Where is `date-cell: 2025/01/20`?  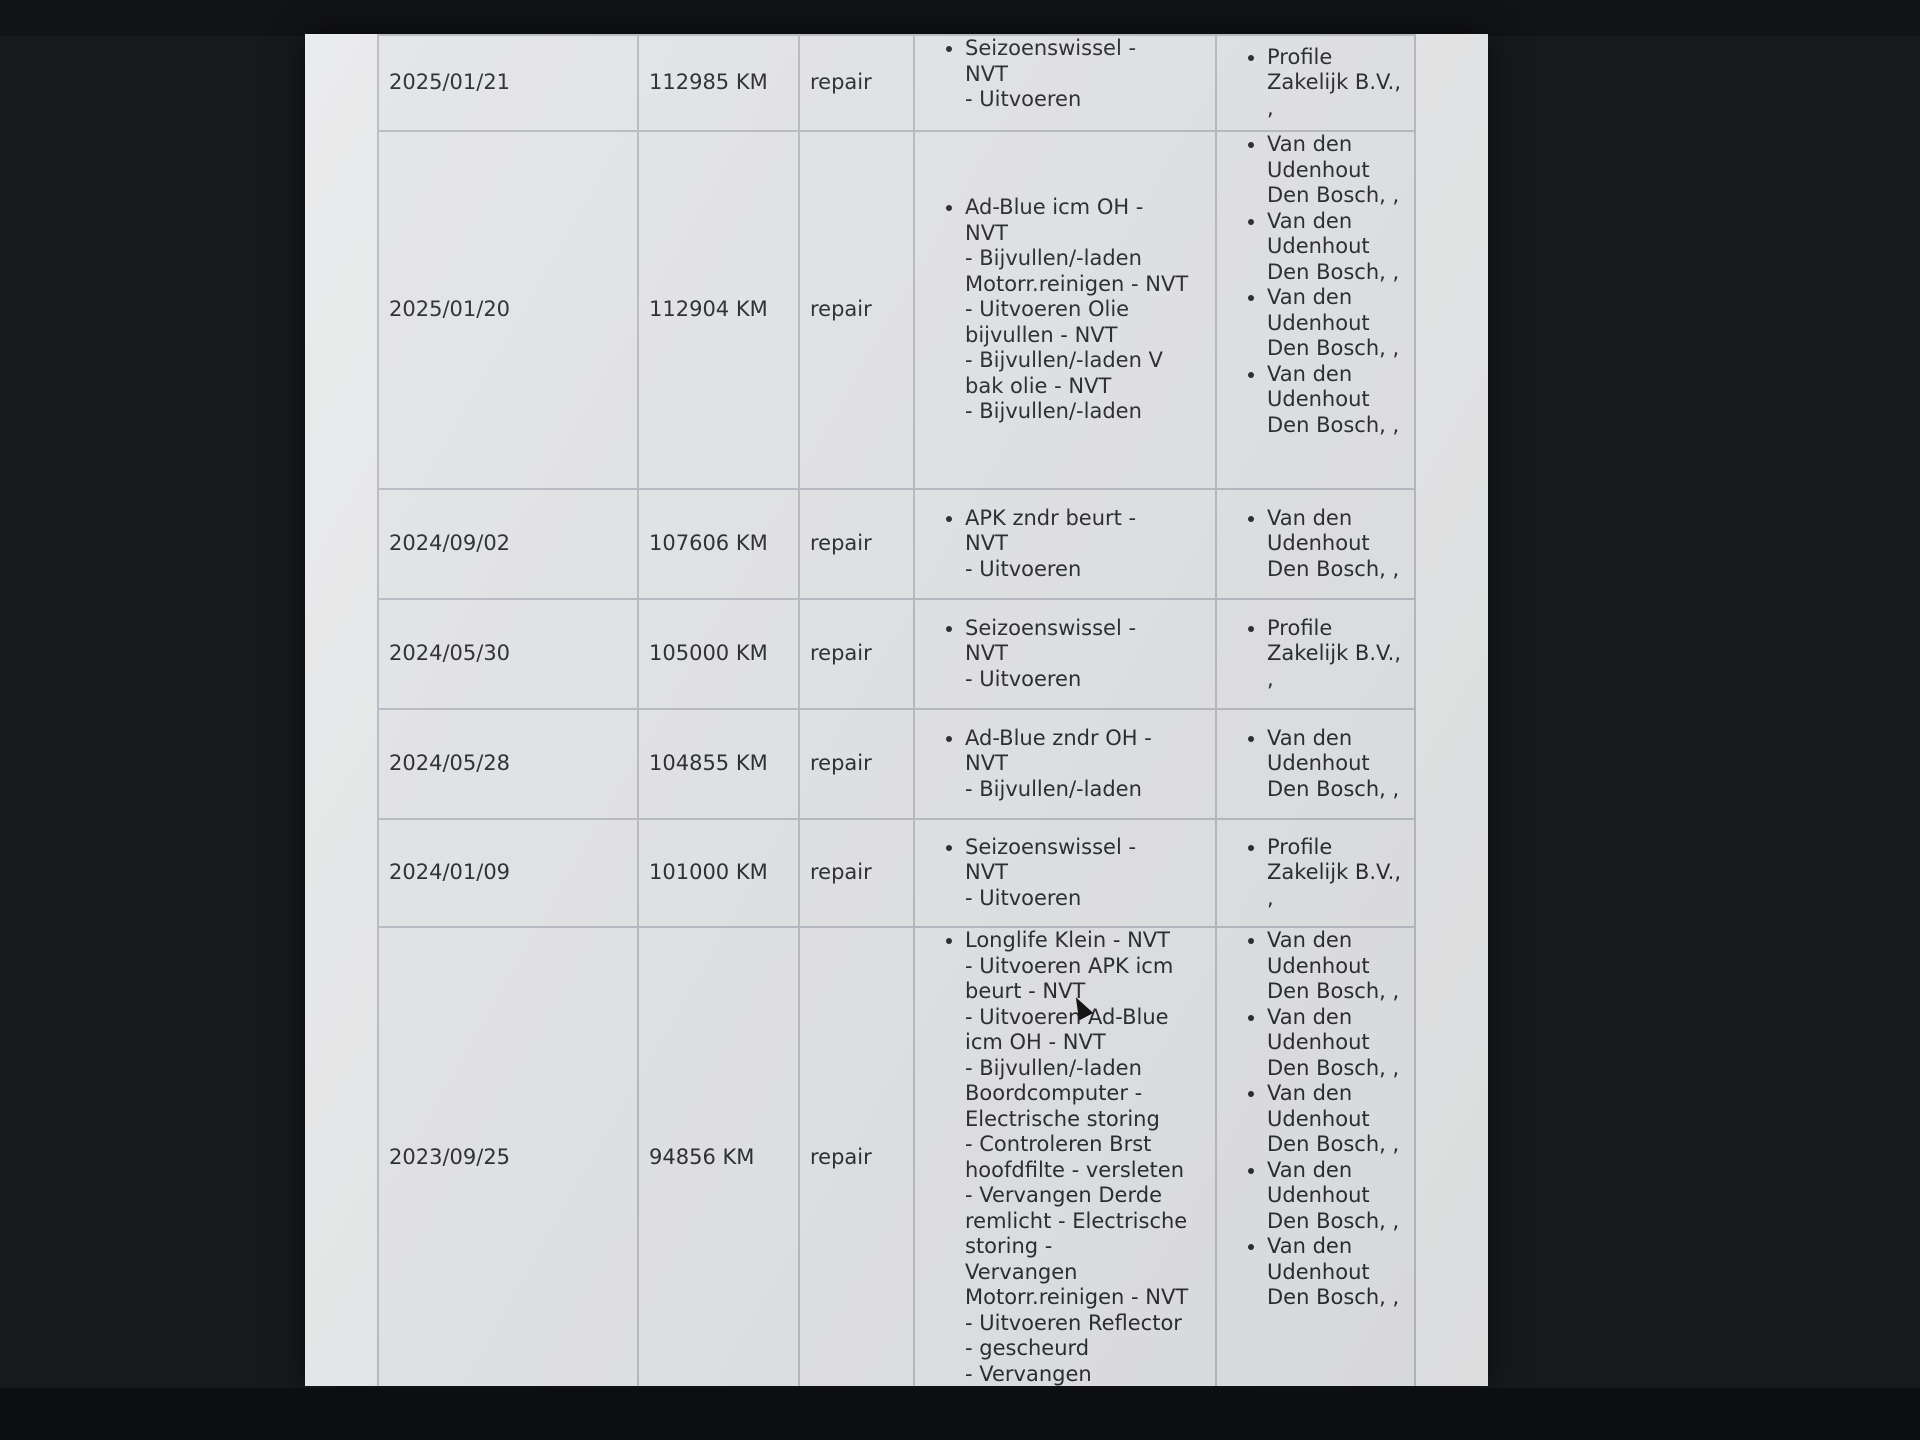
date-cell: 2025/01/20 is located at coordinates (508, 310).